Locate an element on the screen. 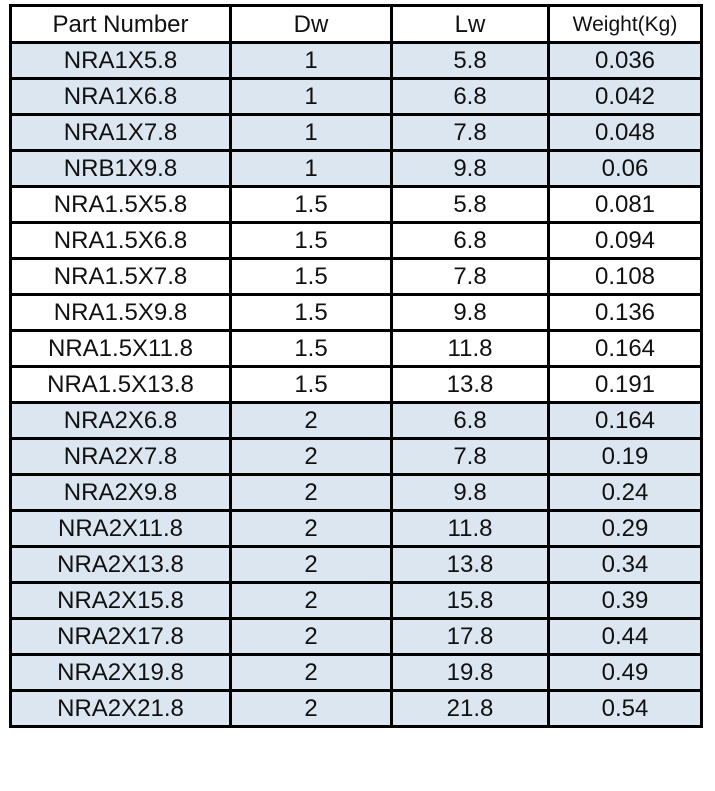 The width and height of the screenshot is (715, 791). table-row: NRA1.5X6.8 1.5 6.8 0.094 is located at coordinates (356, 240).